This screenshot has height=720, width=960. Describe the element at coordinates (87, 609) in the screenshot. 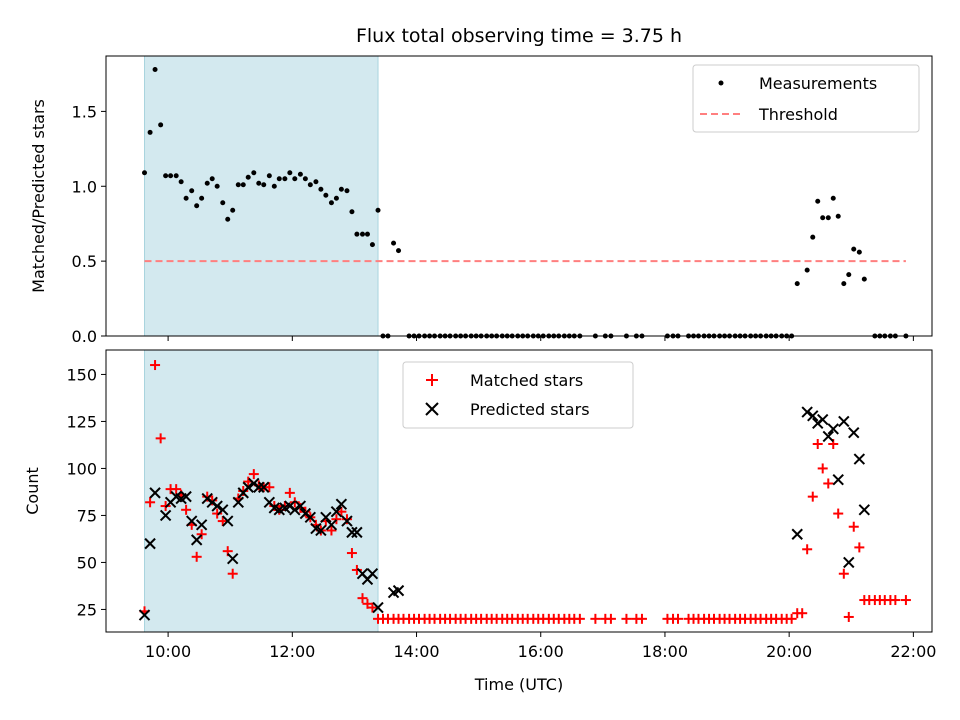

I see `bottom-y-tick-label: 25` at that location.